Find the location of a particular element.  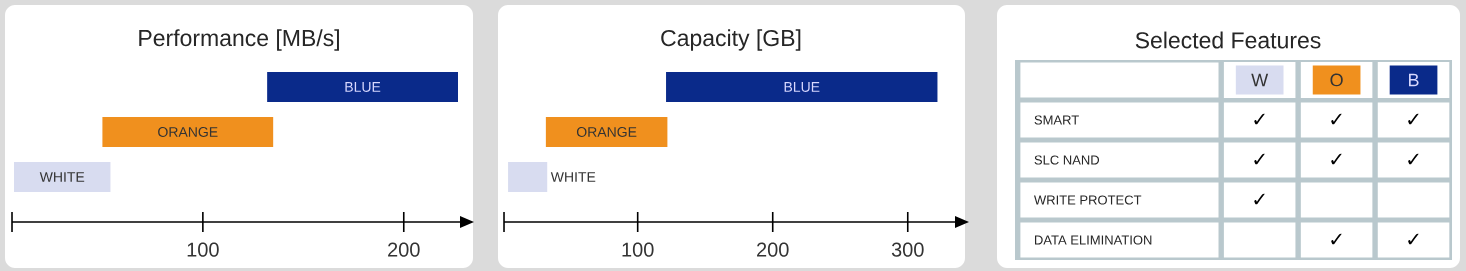

text: Selected Features is located at coordinates (1228, 40).